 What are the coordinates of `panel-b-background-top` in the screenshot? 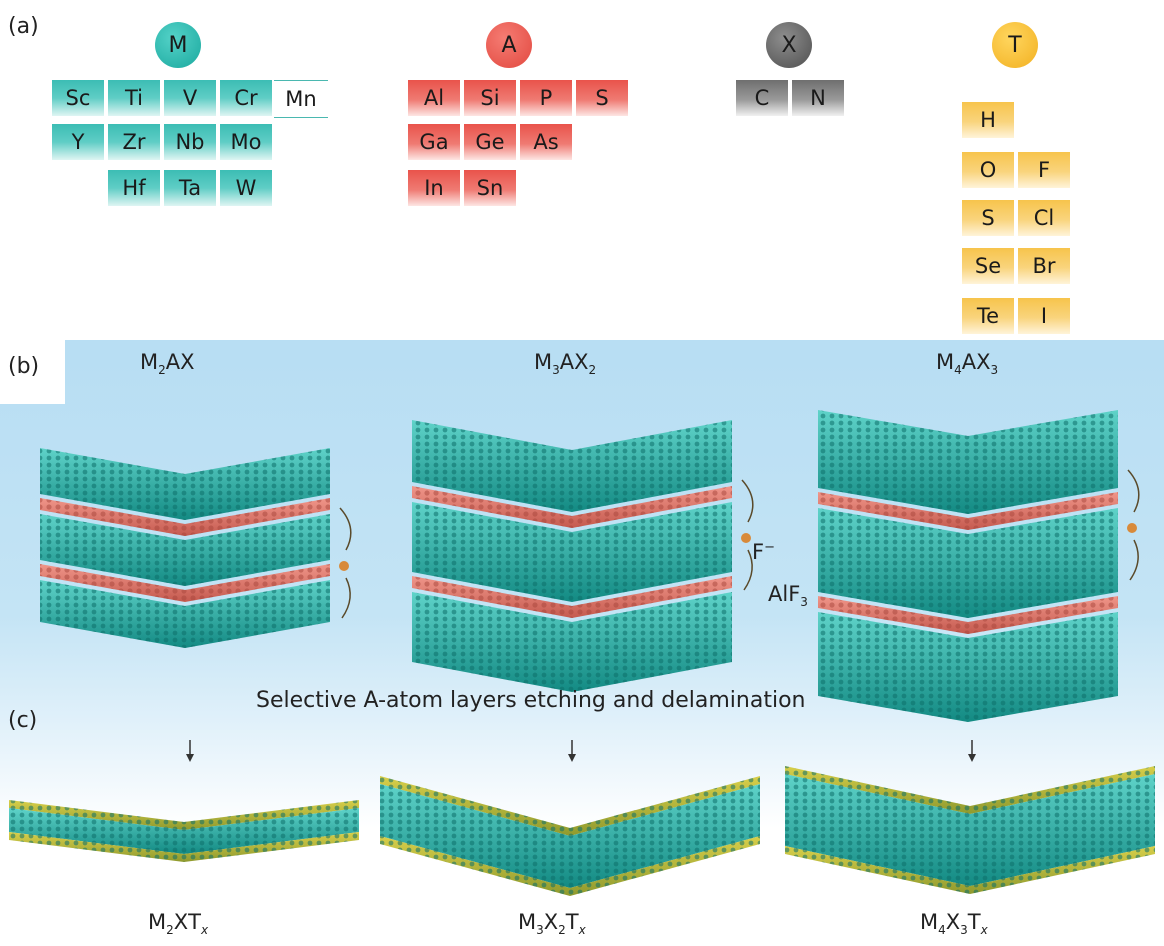 It's located at (614, 348).